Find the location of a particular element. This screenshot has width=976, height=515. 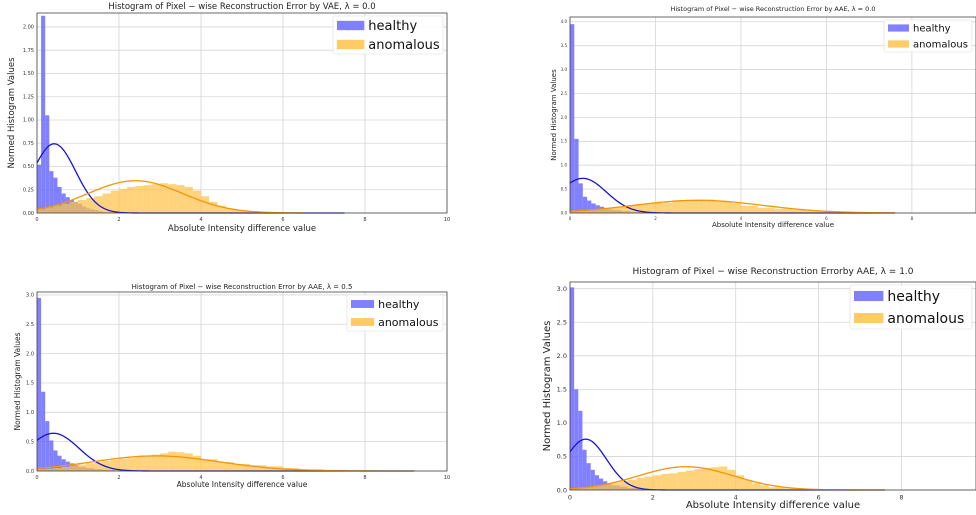

density-curve-anomalous is located at coordinates (732, 206).